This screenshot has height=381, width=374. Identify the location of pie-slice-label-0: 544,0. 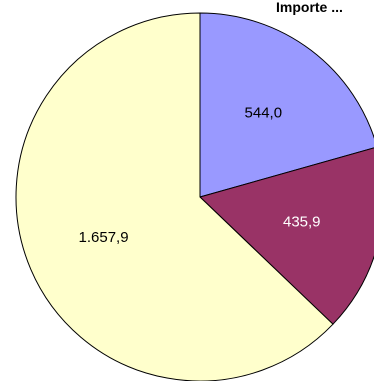
(264, 112).